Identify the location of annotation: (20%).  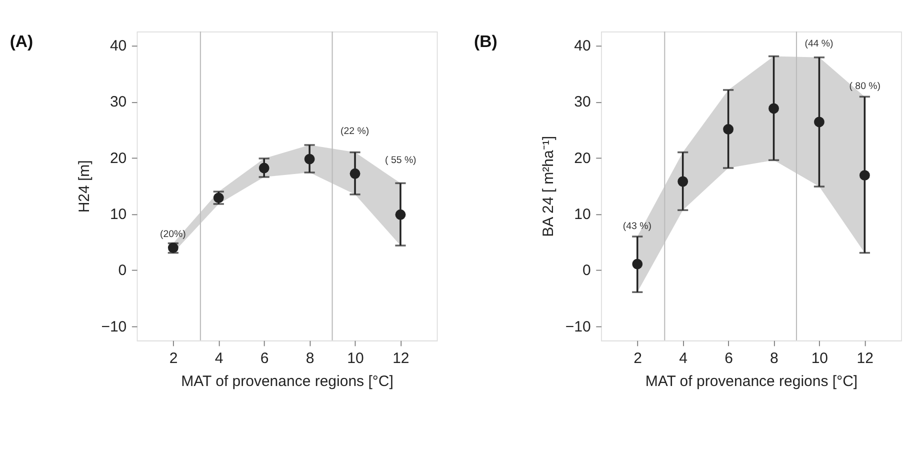
(173, 234).